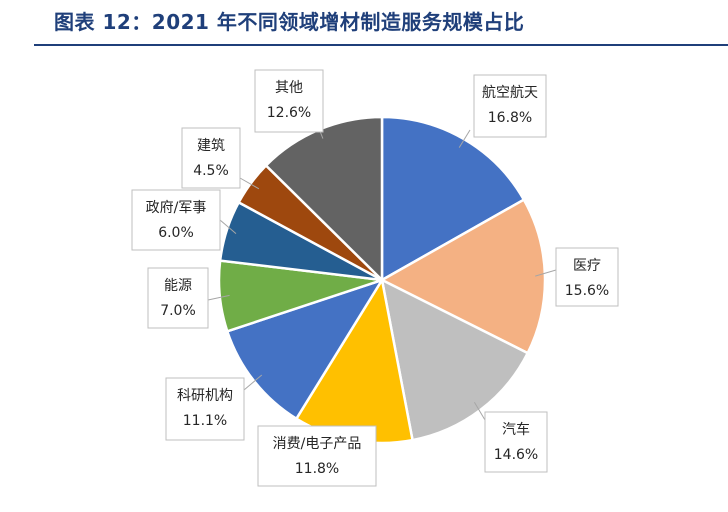 This screenshot has width=728, height=512. What do you see at coordinates (510, 93) in the screenshot?
I see `slice-category-label: 航空航天` at bounding box center [510, 93].